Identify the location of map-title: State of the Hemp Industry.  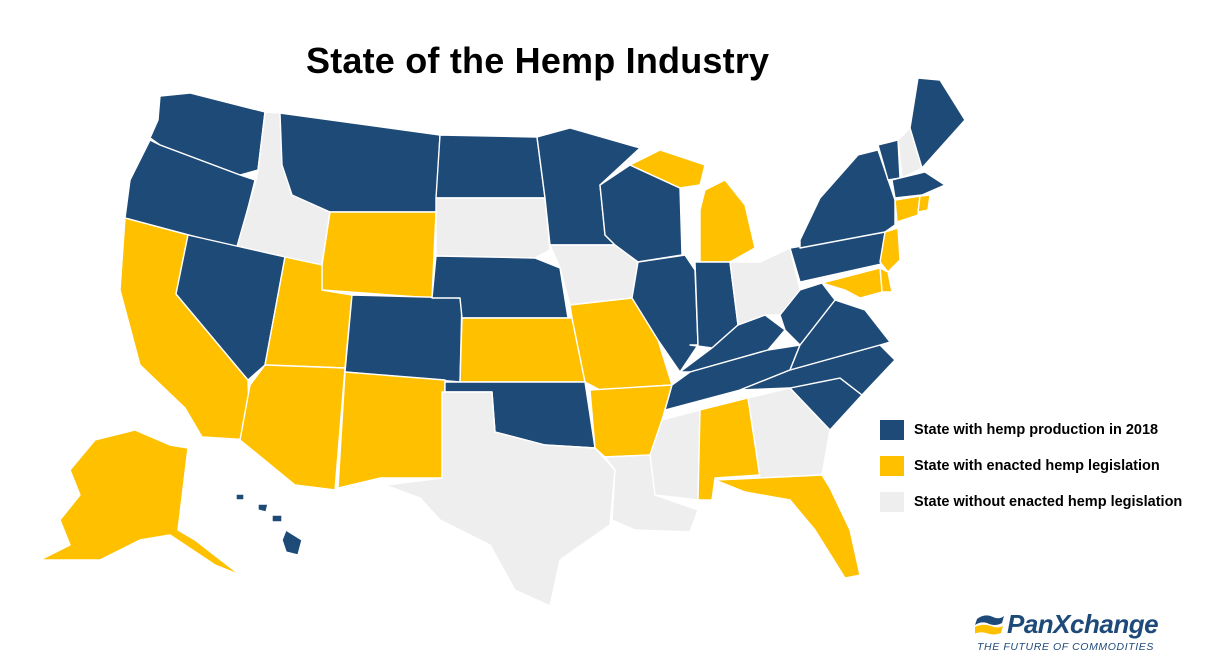
(538, 60).